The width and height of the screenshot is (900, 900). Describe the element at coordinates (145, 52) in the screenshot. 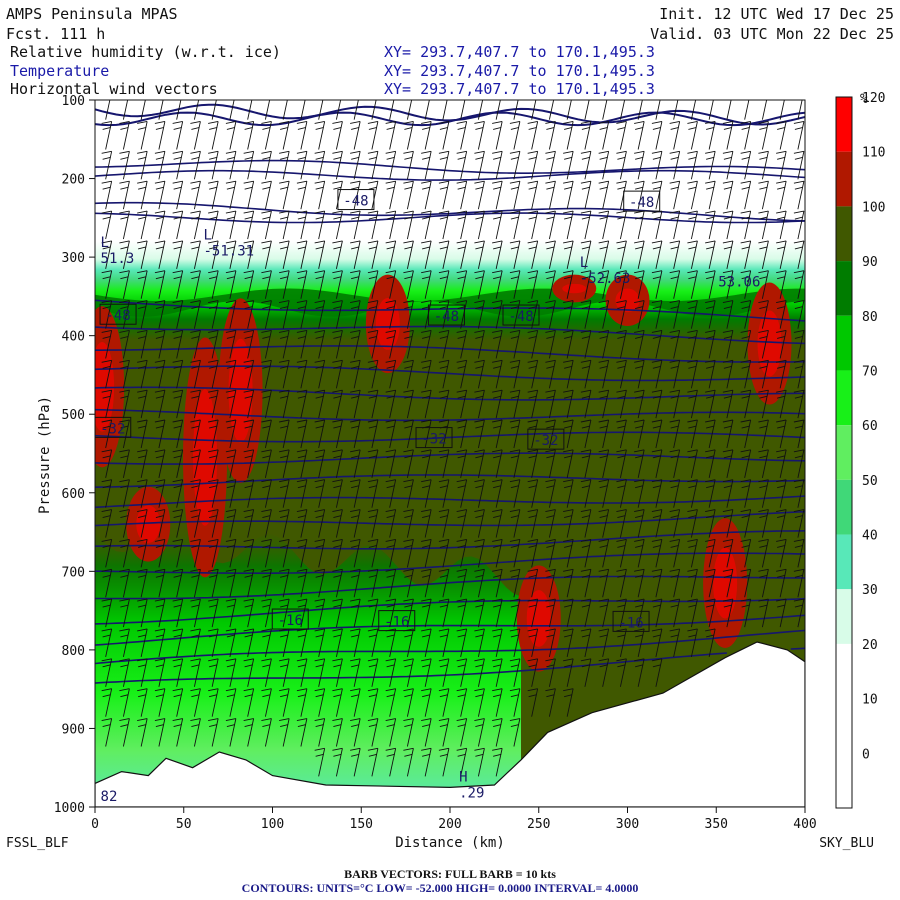

I see `field-rh-label: Relative humidity (w.r.t. ice)` at that location.